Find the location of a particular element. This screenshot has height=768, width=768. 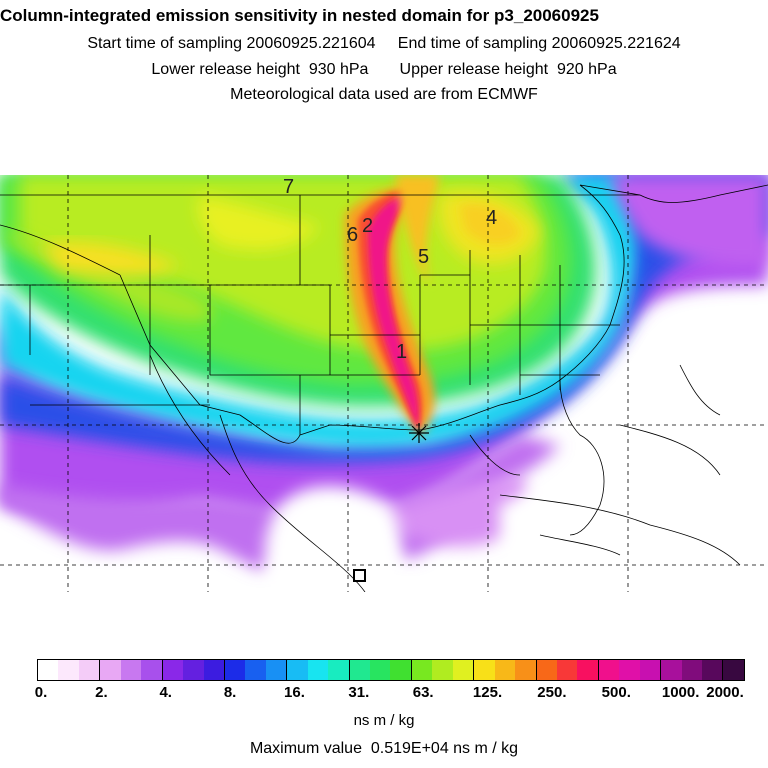

colorbar-tick-label: 250. is located at coordinates (552, 692).